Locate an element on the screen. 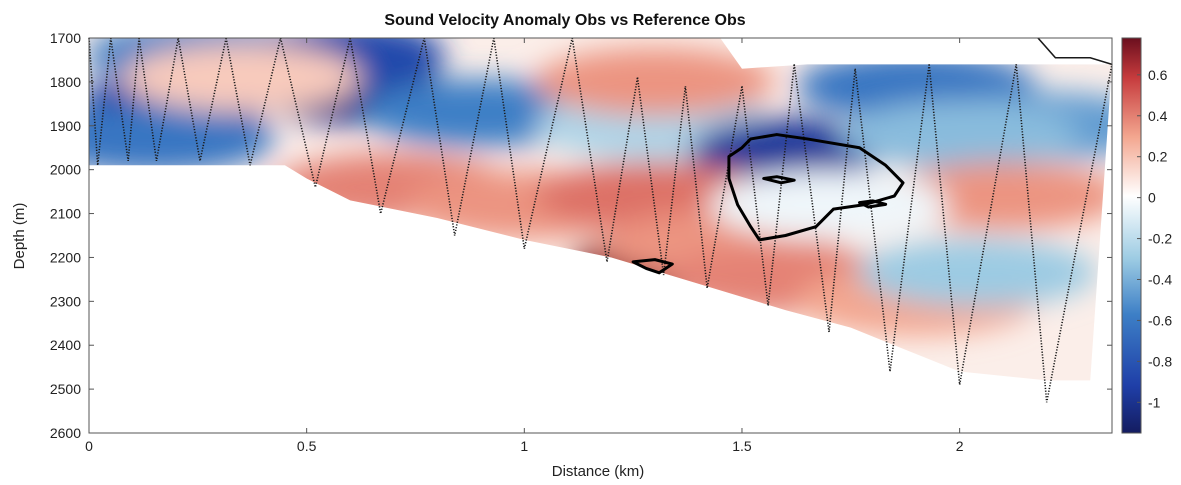 Image resolution: width=1181 pixels, height=485 pixels. colorbar-tick-label: 0.6 is located at coordinates (1158, 75).